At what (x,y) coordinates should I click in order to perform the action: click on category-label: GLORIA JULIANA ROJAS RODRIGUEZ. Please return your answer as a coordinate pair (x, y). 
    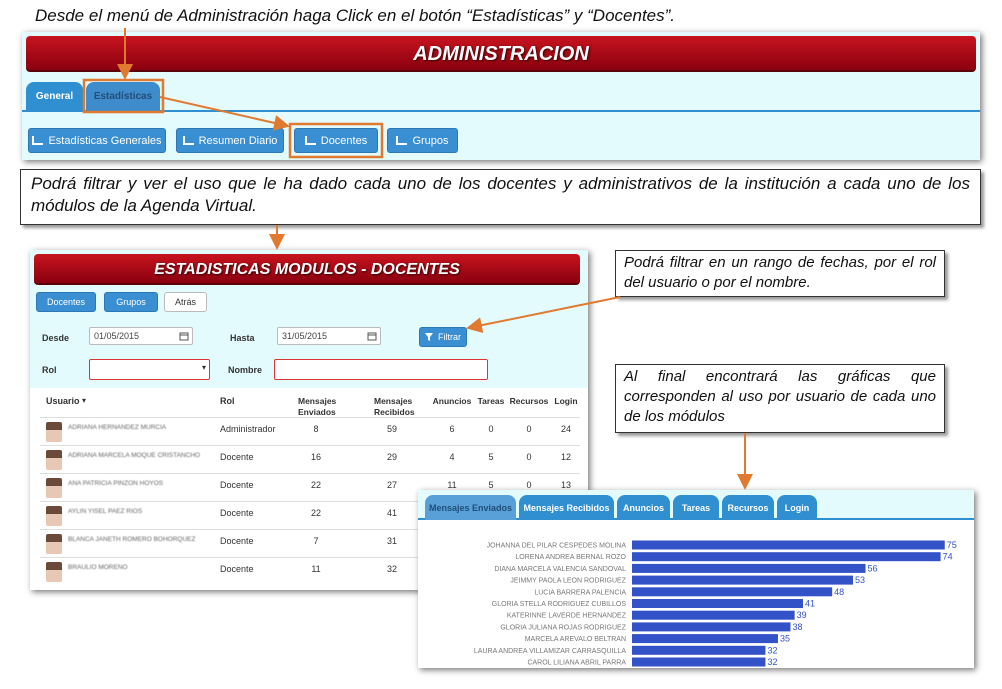
    Looking at the image, I should click on (563, 627).